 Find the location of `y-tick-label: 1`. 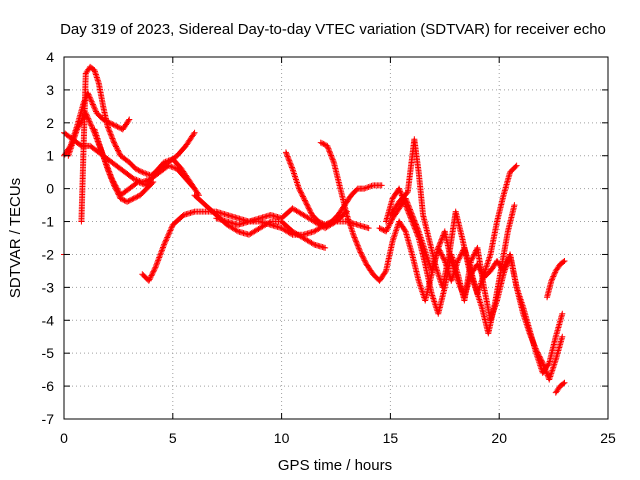

y-tick-label: 1 is located at coordinates (50, 156).